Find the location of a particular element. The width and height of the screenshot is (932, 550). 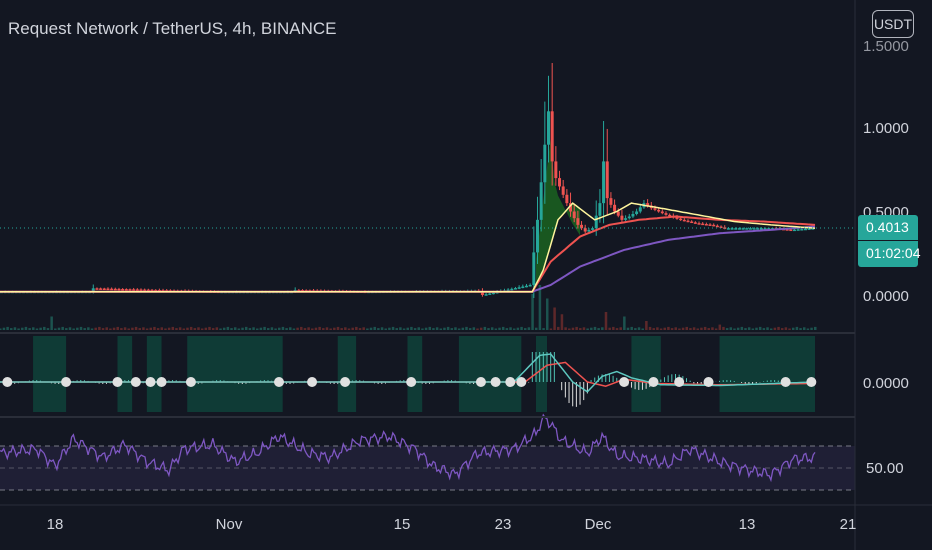

currency-button: USDT is located at coordinates (893, 24).